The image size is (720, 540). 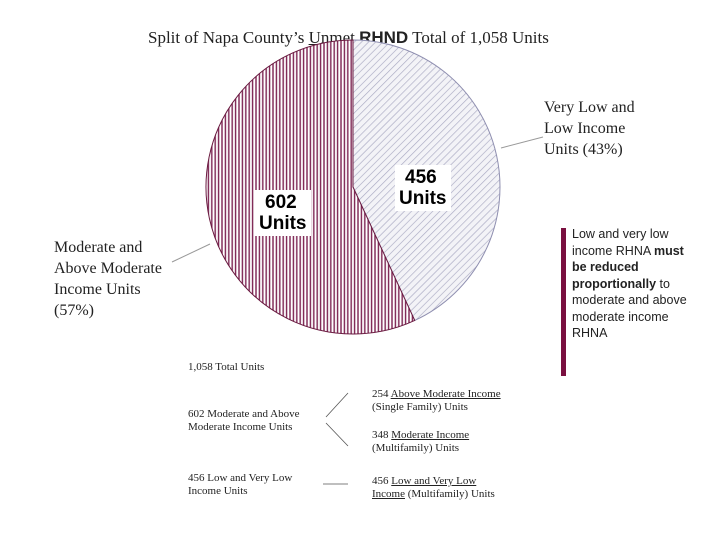 What do you see at coordinates (589, 107) in the screenshot?
I see `slice-label-line: Very Low and` at bounding box center [589, 107].